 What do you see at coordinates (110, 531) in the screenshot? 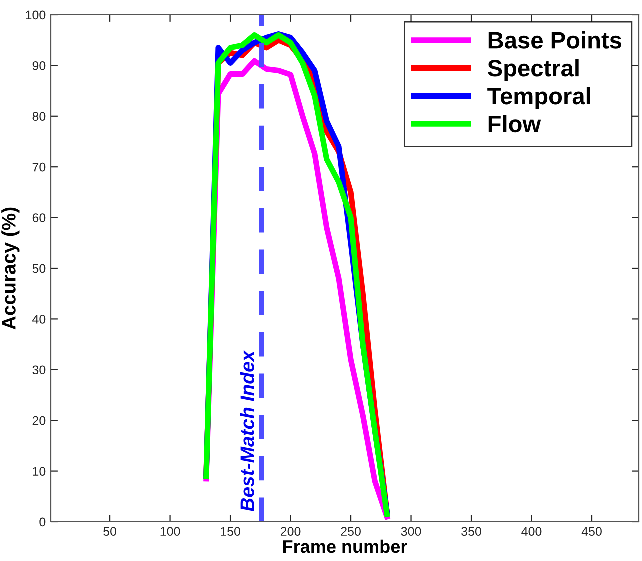
I see `x-tick-label: 50` at bounding box center [110, 531].